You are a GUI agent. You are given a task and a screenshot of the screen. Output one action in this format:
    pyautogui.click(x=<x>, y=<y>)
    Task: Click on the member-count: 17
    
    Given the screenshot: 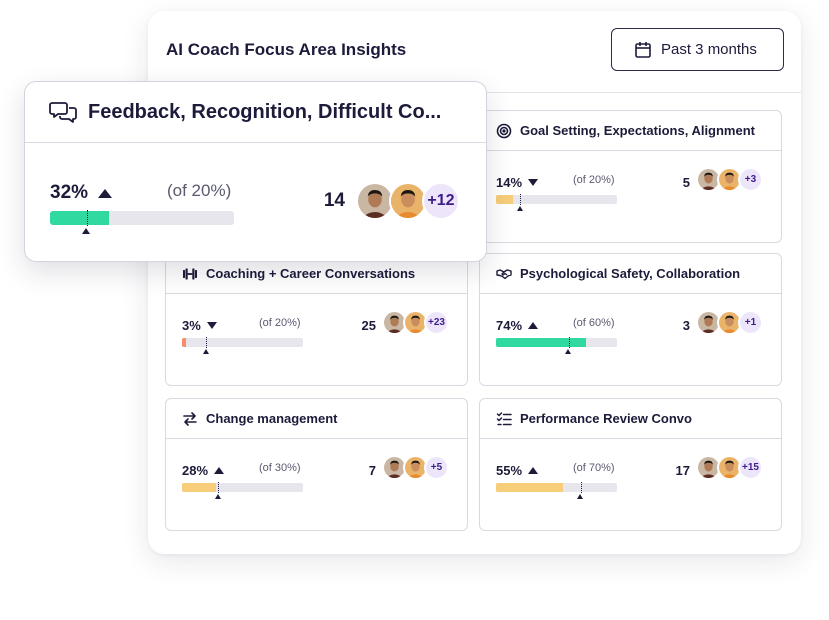 What is the action you would take?
    pyautogui.click(x=682, y=470)
    